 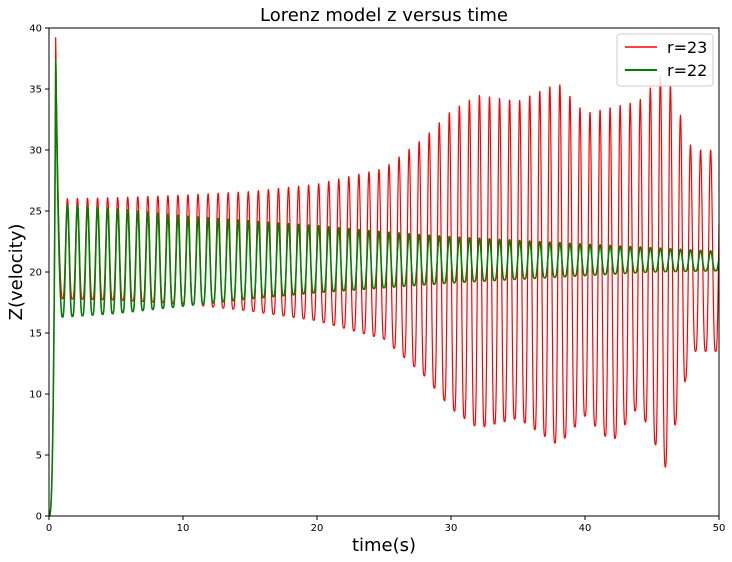 I want to click on y-axis-label: Z(velocity), so click(x=16, y=272).